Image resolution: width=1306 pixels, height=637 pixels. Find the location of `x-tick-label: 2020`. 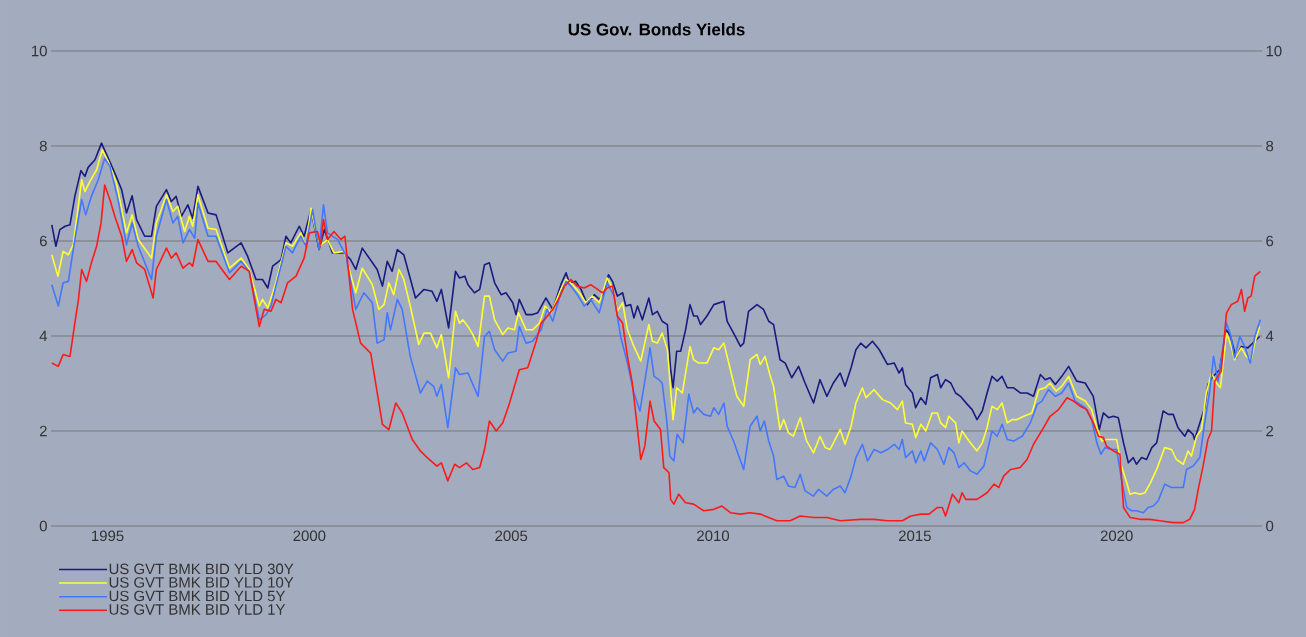

x-tick-label: 2020 is located at coordinates (1116, 536).